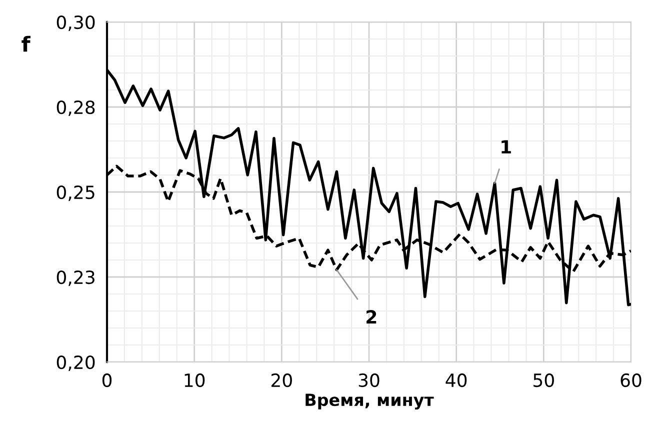 The width and height of the screenshot is (652, 435). What do you see at coordinates (369, 380) in the screenshot?
I see `x-tick-label: 30` at bounding box center [369, 380].